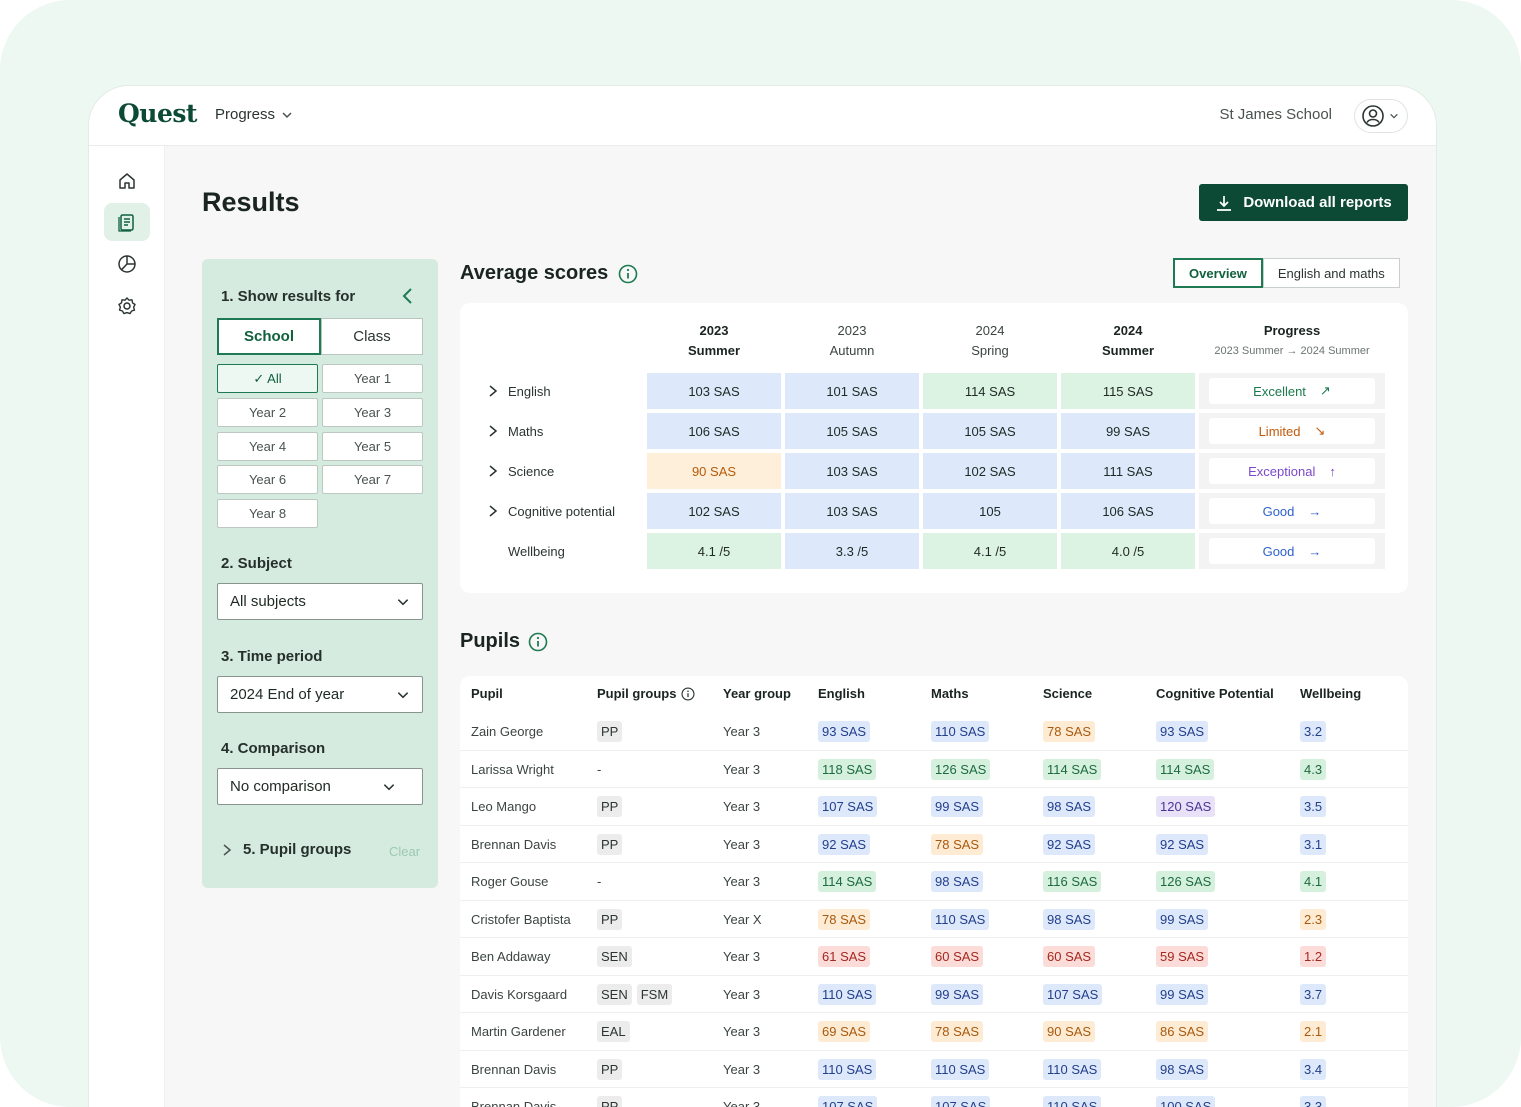  What do you see at coordinates (286, 849) in the screenshot?
I see `pupil-groups-toggle: 5. Pupil groups` at bounding box center [286, 849].